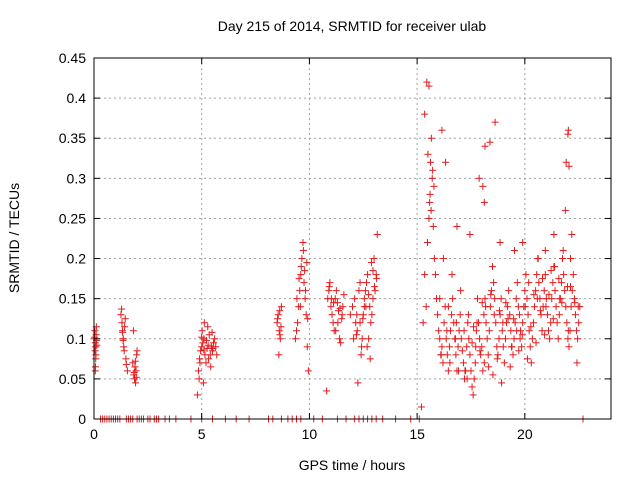 The image size is (640, 480). What do you see at coordinates (72, 379) in the screenshot?
I see `y-tick-label: 0.05` at bounding box center [72, 379].